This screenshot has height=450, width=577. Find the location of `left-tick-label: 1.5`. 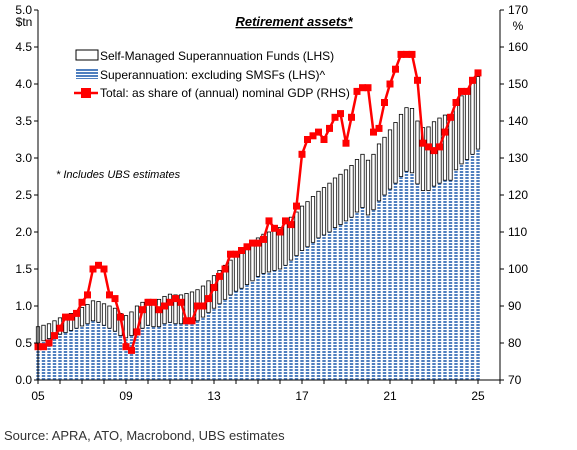

left-tick-label: 1.5 is located at coordinates (23, 269).